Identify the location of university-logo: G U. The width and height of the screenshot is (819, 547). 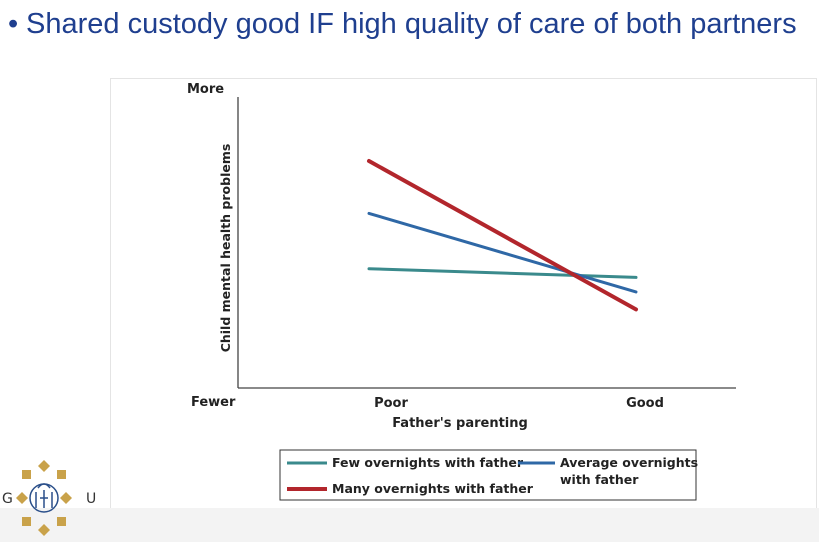
(55, 497).